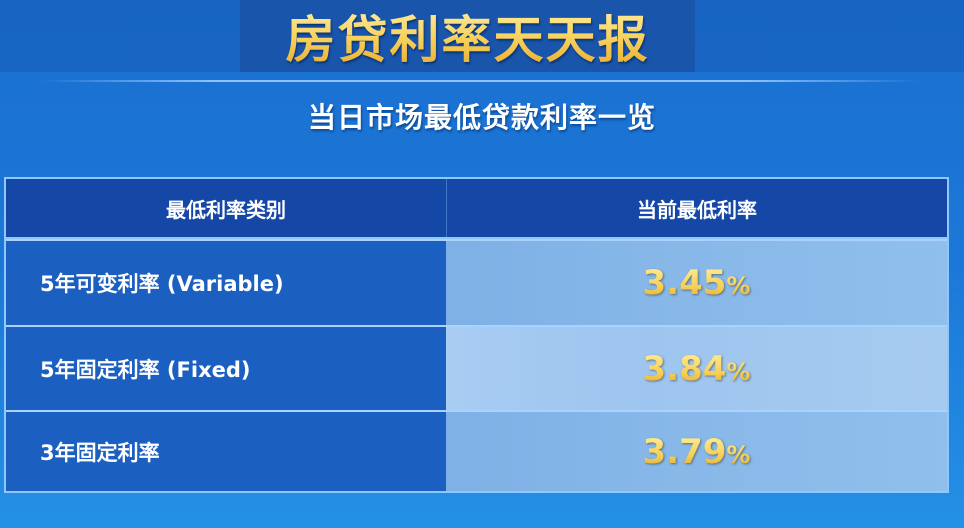  What do you see at coordinates (476, 209) in the screenshot?
I see `table-header: 最低利率类别 当前最低利率` at bounding box center [476, 209].